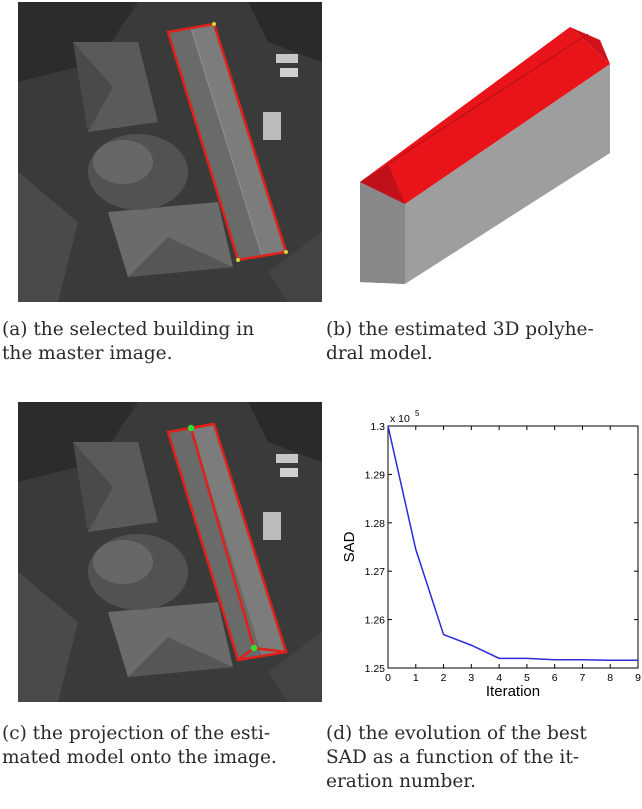  Describe the element at coordinates (444, 678) in the screenshot. I see `x-tick-label: 2` at that location.